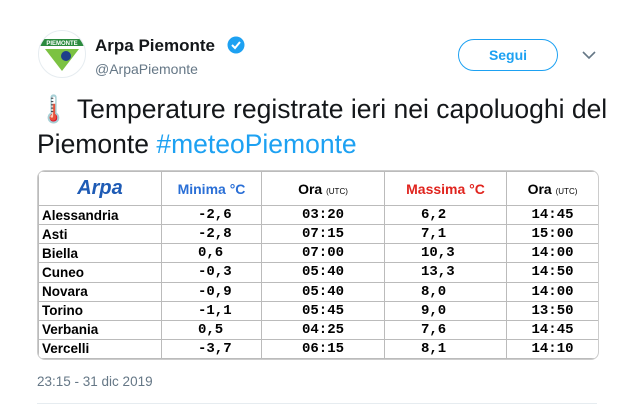 The image size is (633, 405). What do you see at coordinates (323, 215) in the screenshot?
I see `cell: 03:20` at bounding box center [323, 215].